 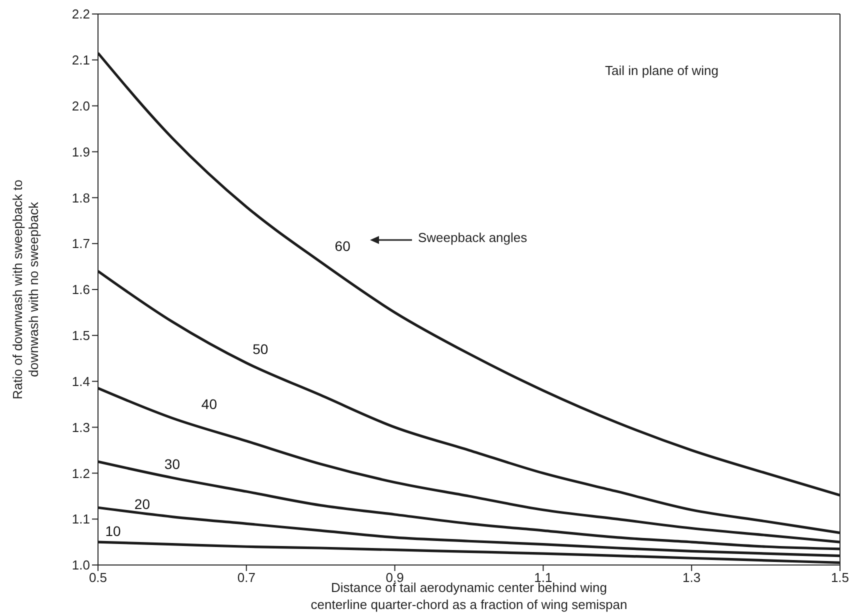 What do you see at coordinates (81, 106) in the screenshot?
I see `y-tick-label: 2.0` at bounding box center [81, 106].